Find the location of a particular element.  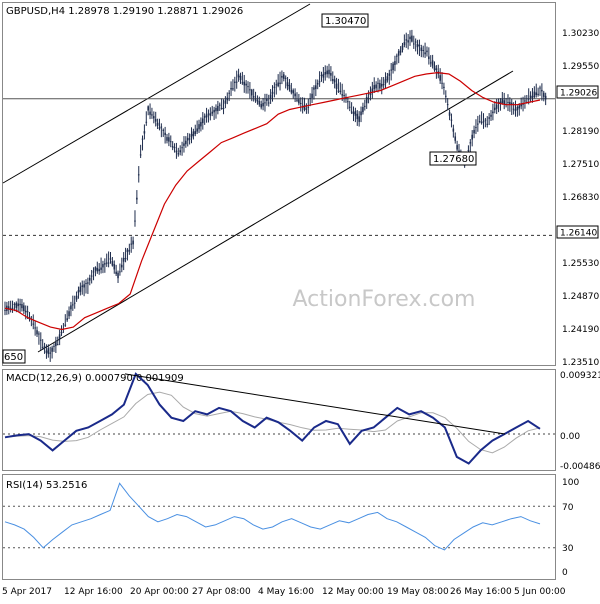

left-annotation: 650 is located at coordinates (13, 357).